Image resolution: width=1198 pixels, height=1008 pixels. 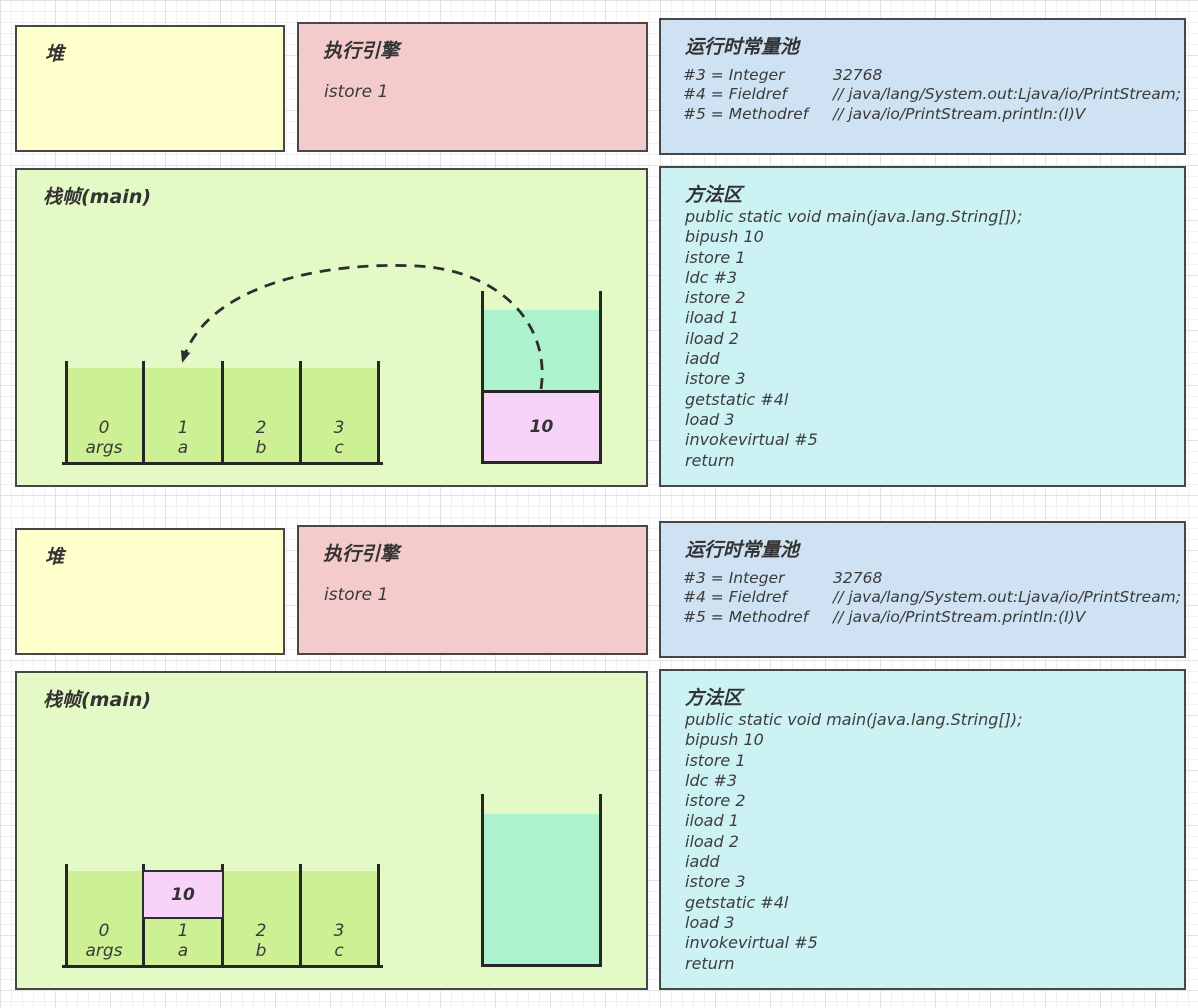 What do you see at coordinates (104, 951) in the screenshot?
I see `slot-name: args` at bounding box center [104, 951].